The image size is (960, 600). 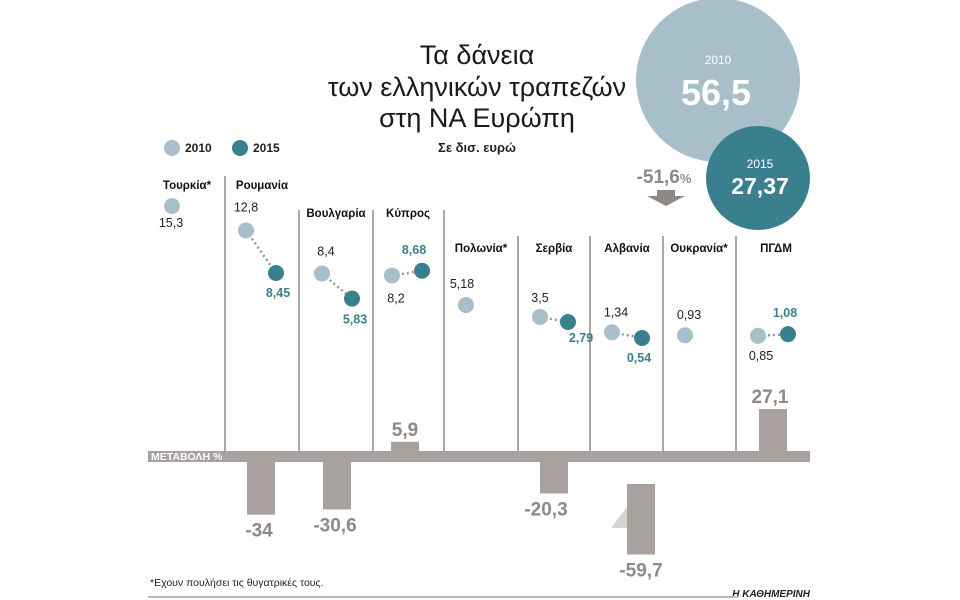 I want to click on total-change-unit: %, so click(x=686, y=178).